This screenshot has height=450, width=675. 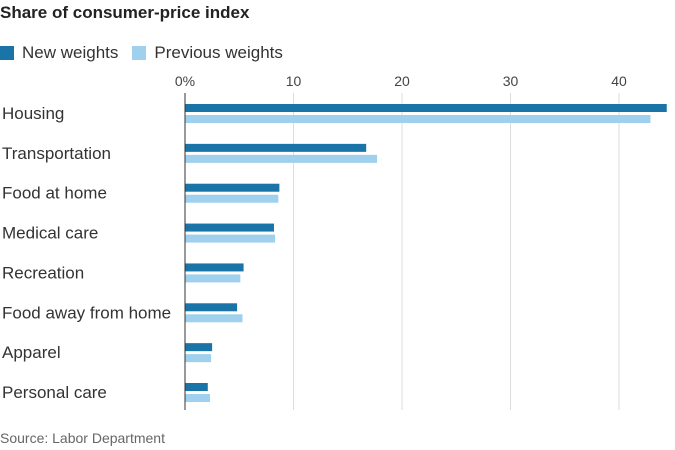 I want to click on bar-previous-weights-personal-care, so click(x=197, y=397).